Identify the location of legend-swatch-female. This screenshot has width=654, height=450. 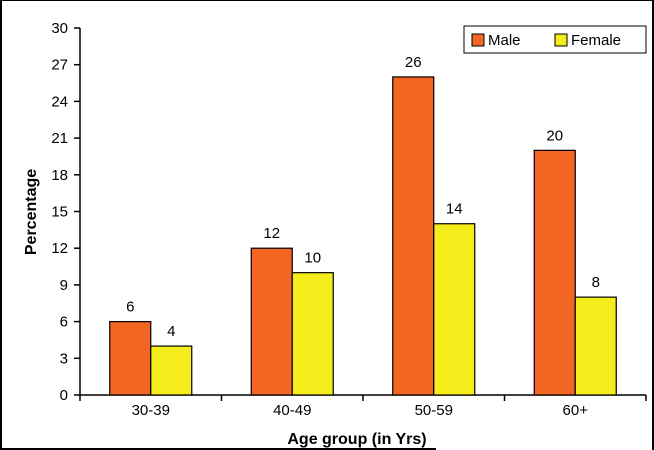
(561, 40).